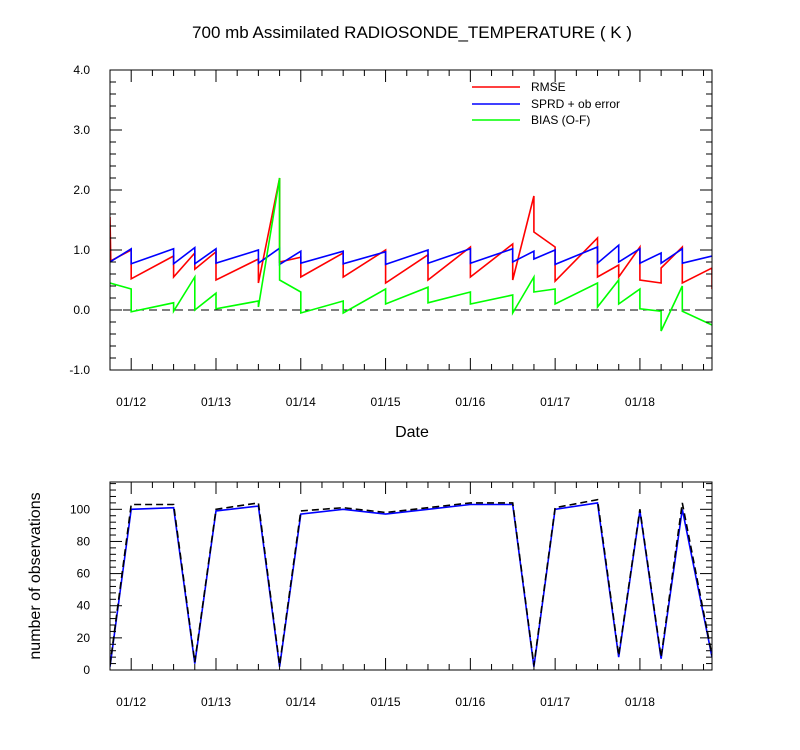  Describe the element at coordinates (640, 402) in the screenshot. I see `top-xtick-label-01-18: 01/18` at that location.